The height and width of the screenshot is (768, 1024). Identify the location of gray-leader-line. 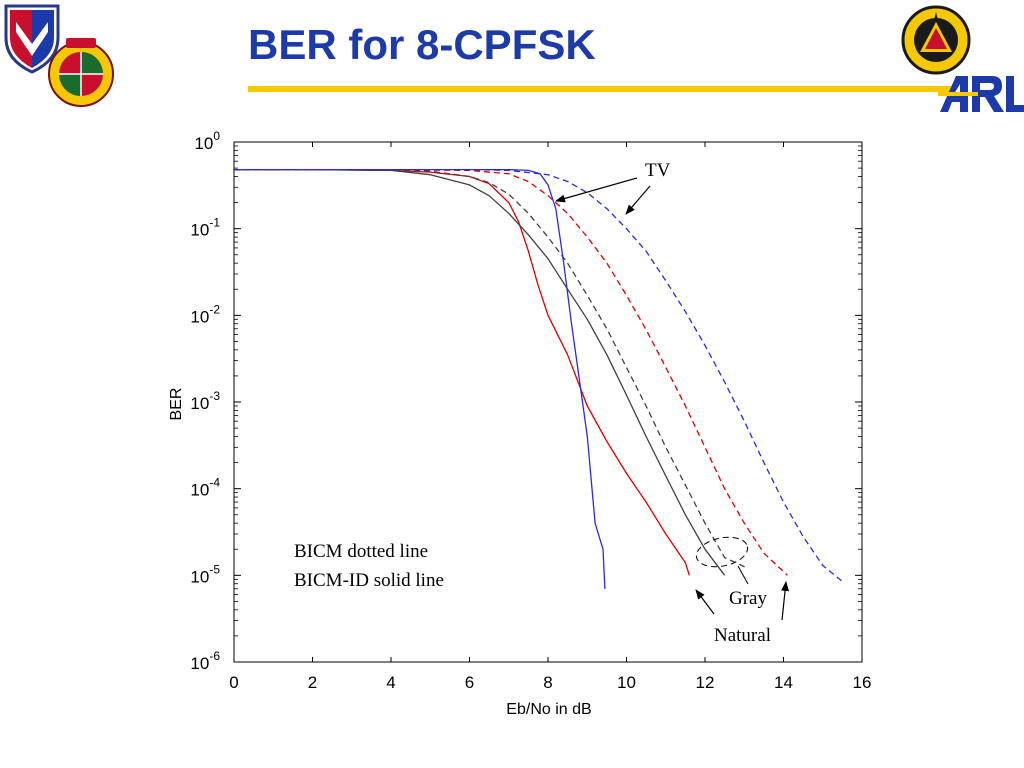
(743, 575).